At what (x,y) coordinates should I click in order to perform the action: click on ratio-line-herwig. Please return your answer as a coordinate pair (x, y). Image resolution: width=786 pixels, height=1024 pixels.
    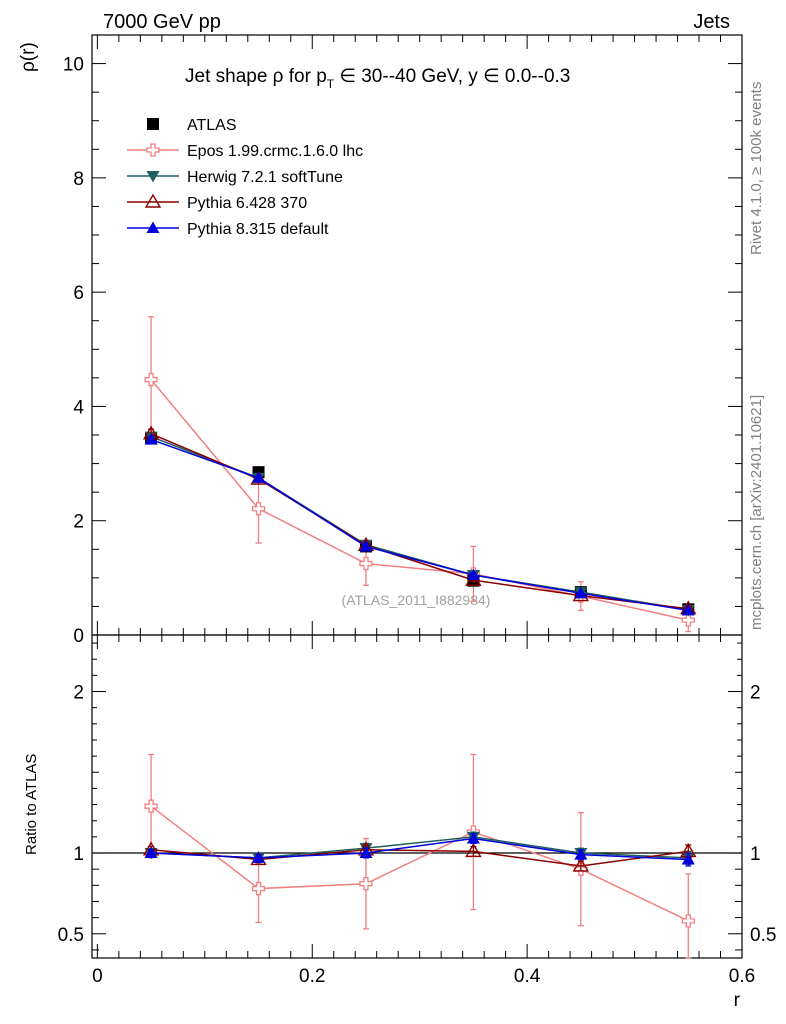
    Looking at the image, I should click on (420, 847).